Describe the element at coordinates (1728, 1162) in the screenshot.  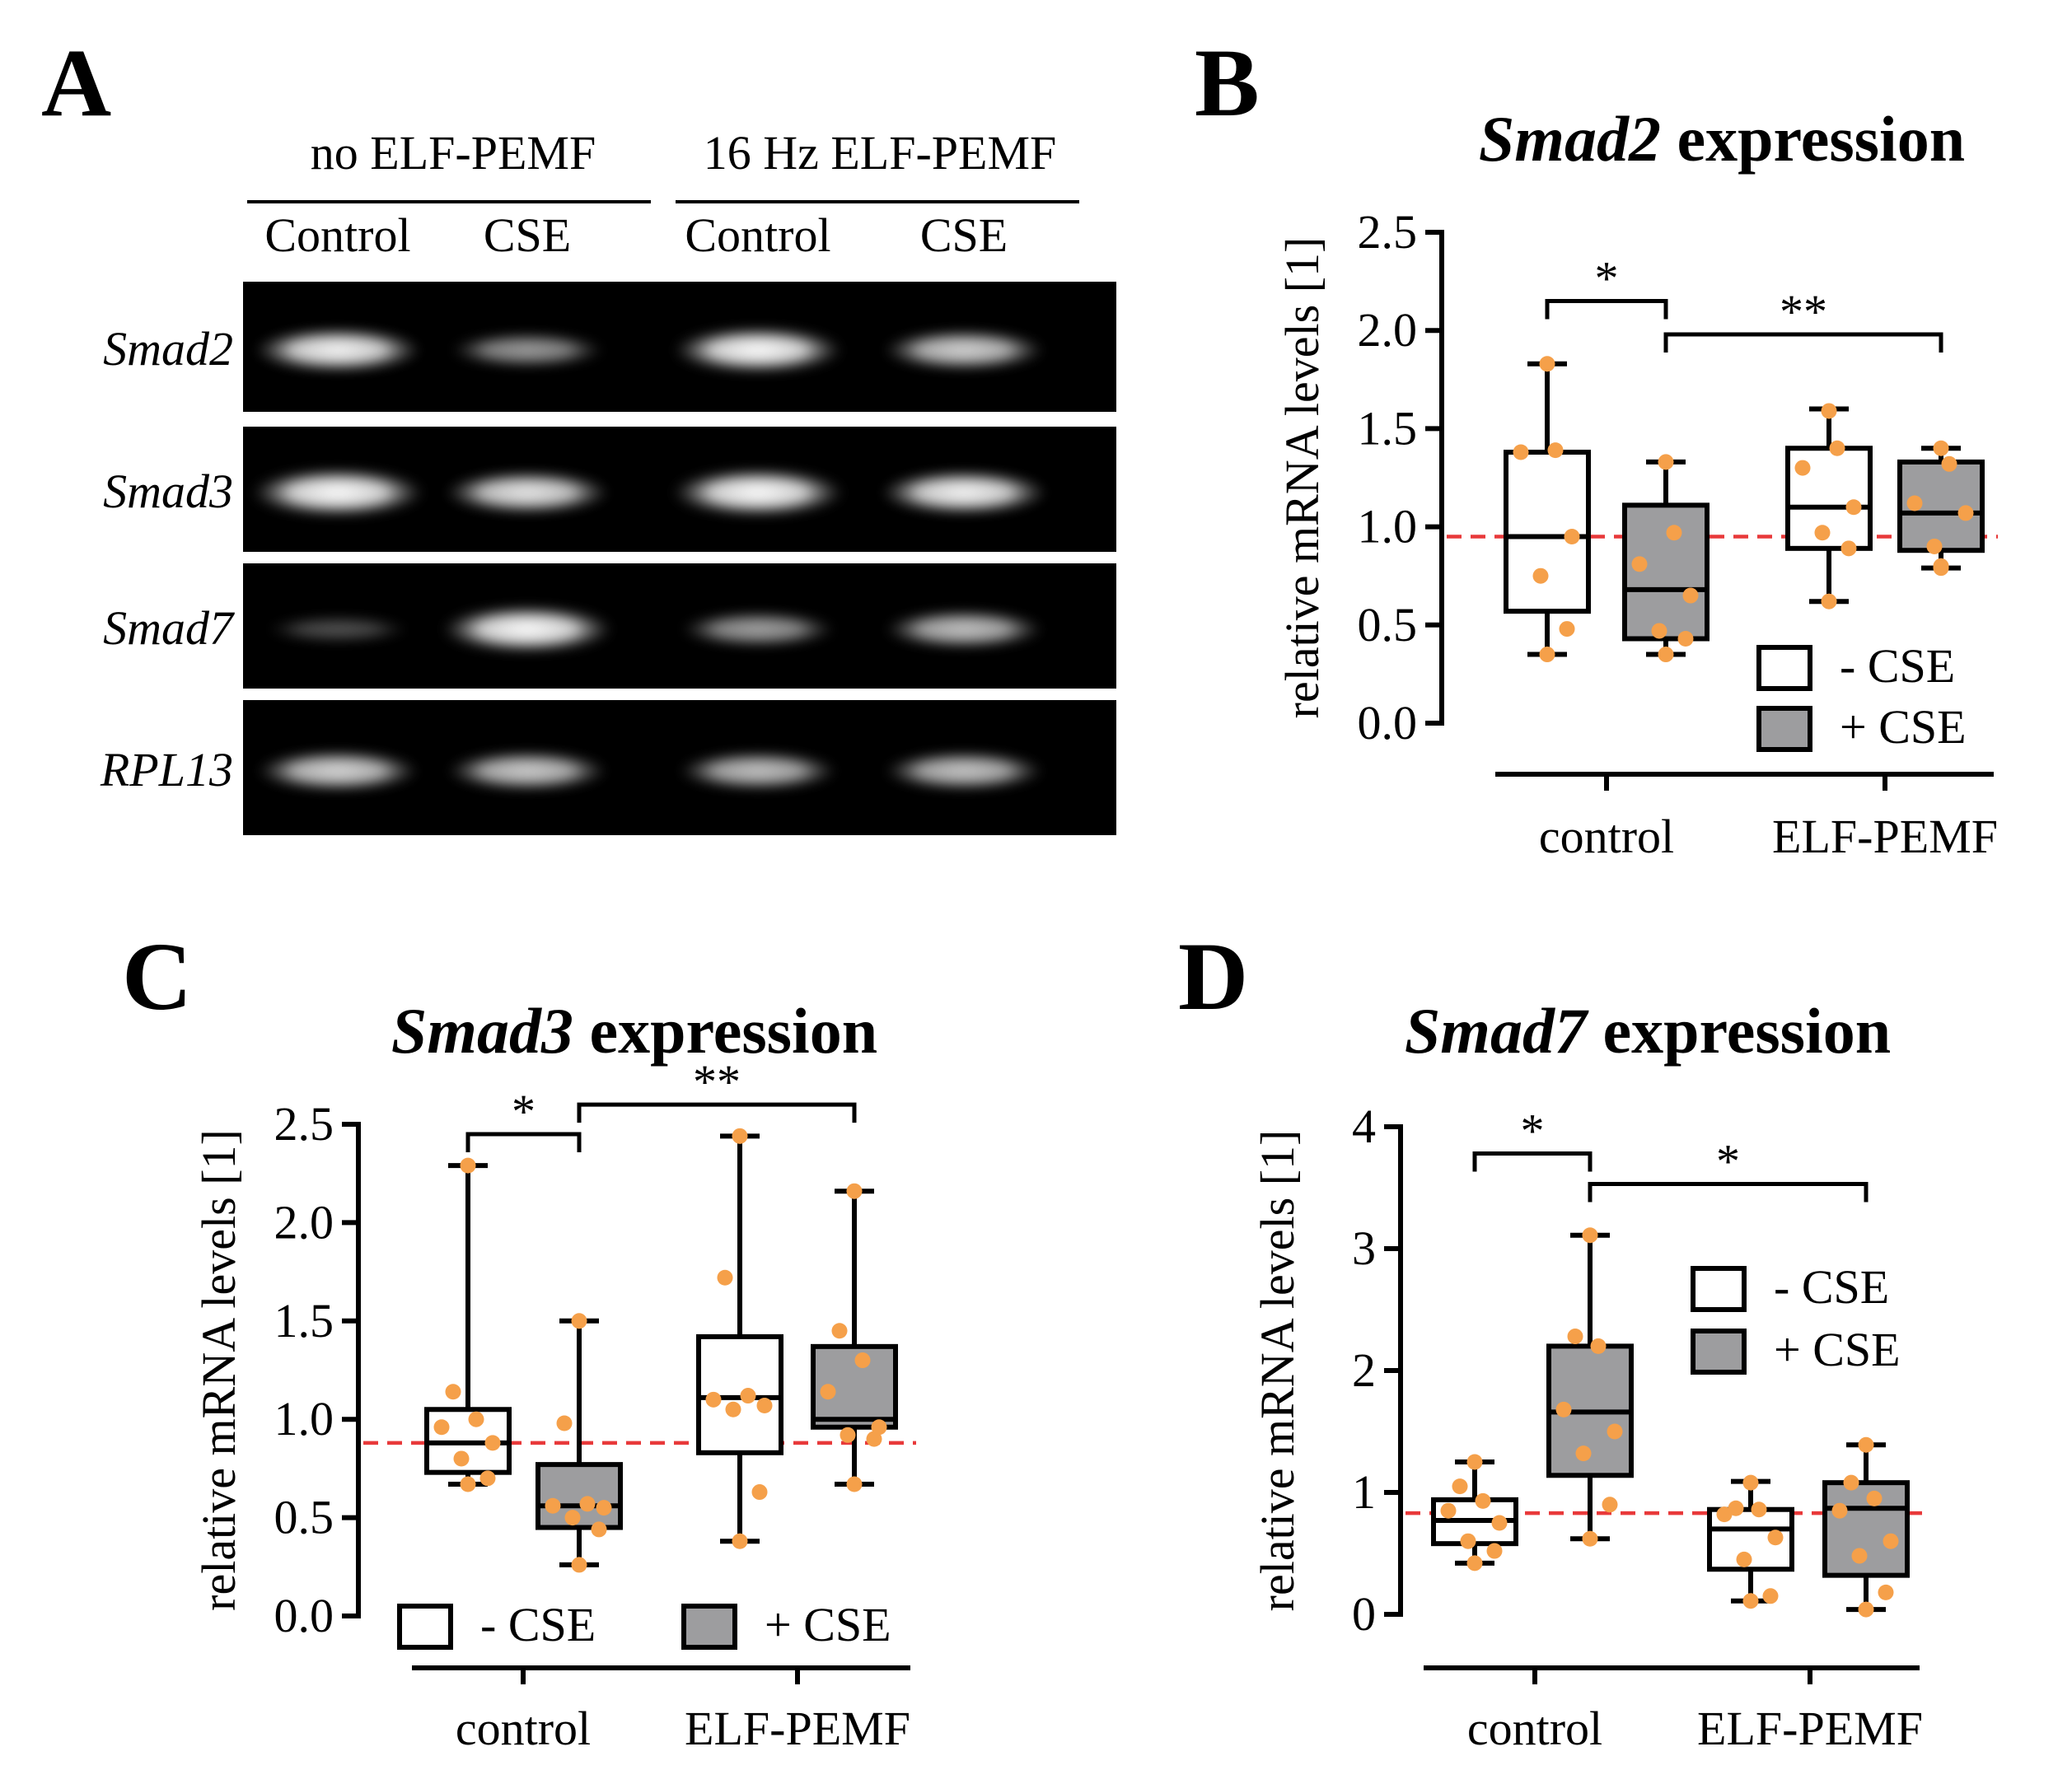
I see `significance-label: *` at that location.